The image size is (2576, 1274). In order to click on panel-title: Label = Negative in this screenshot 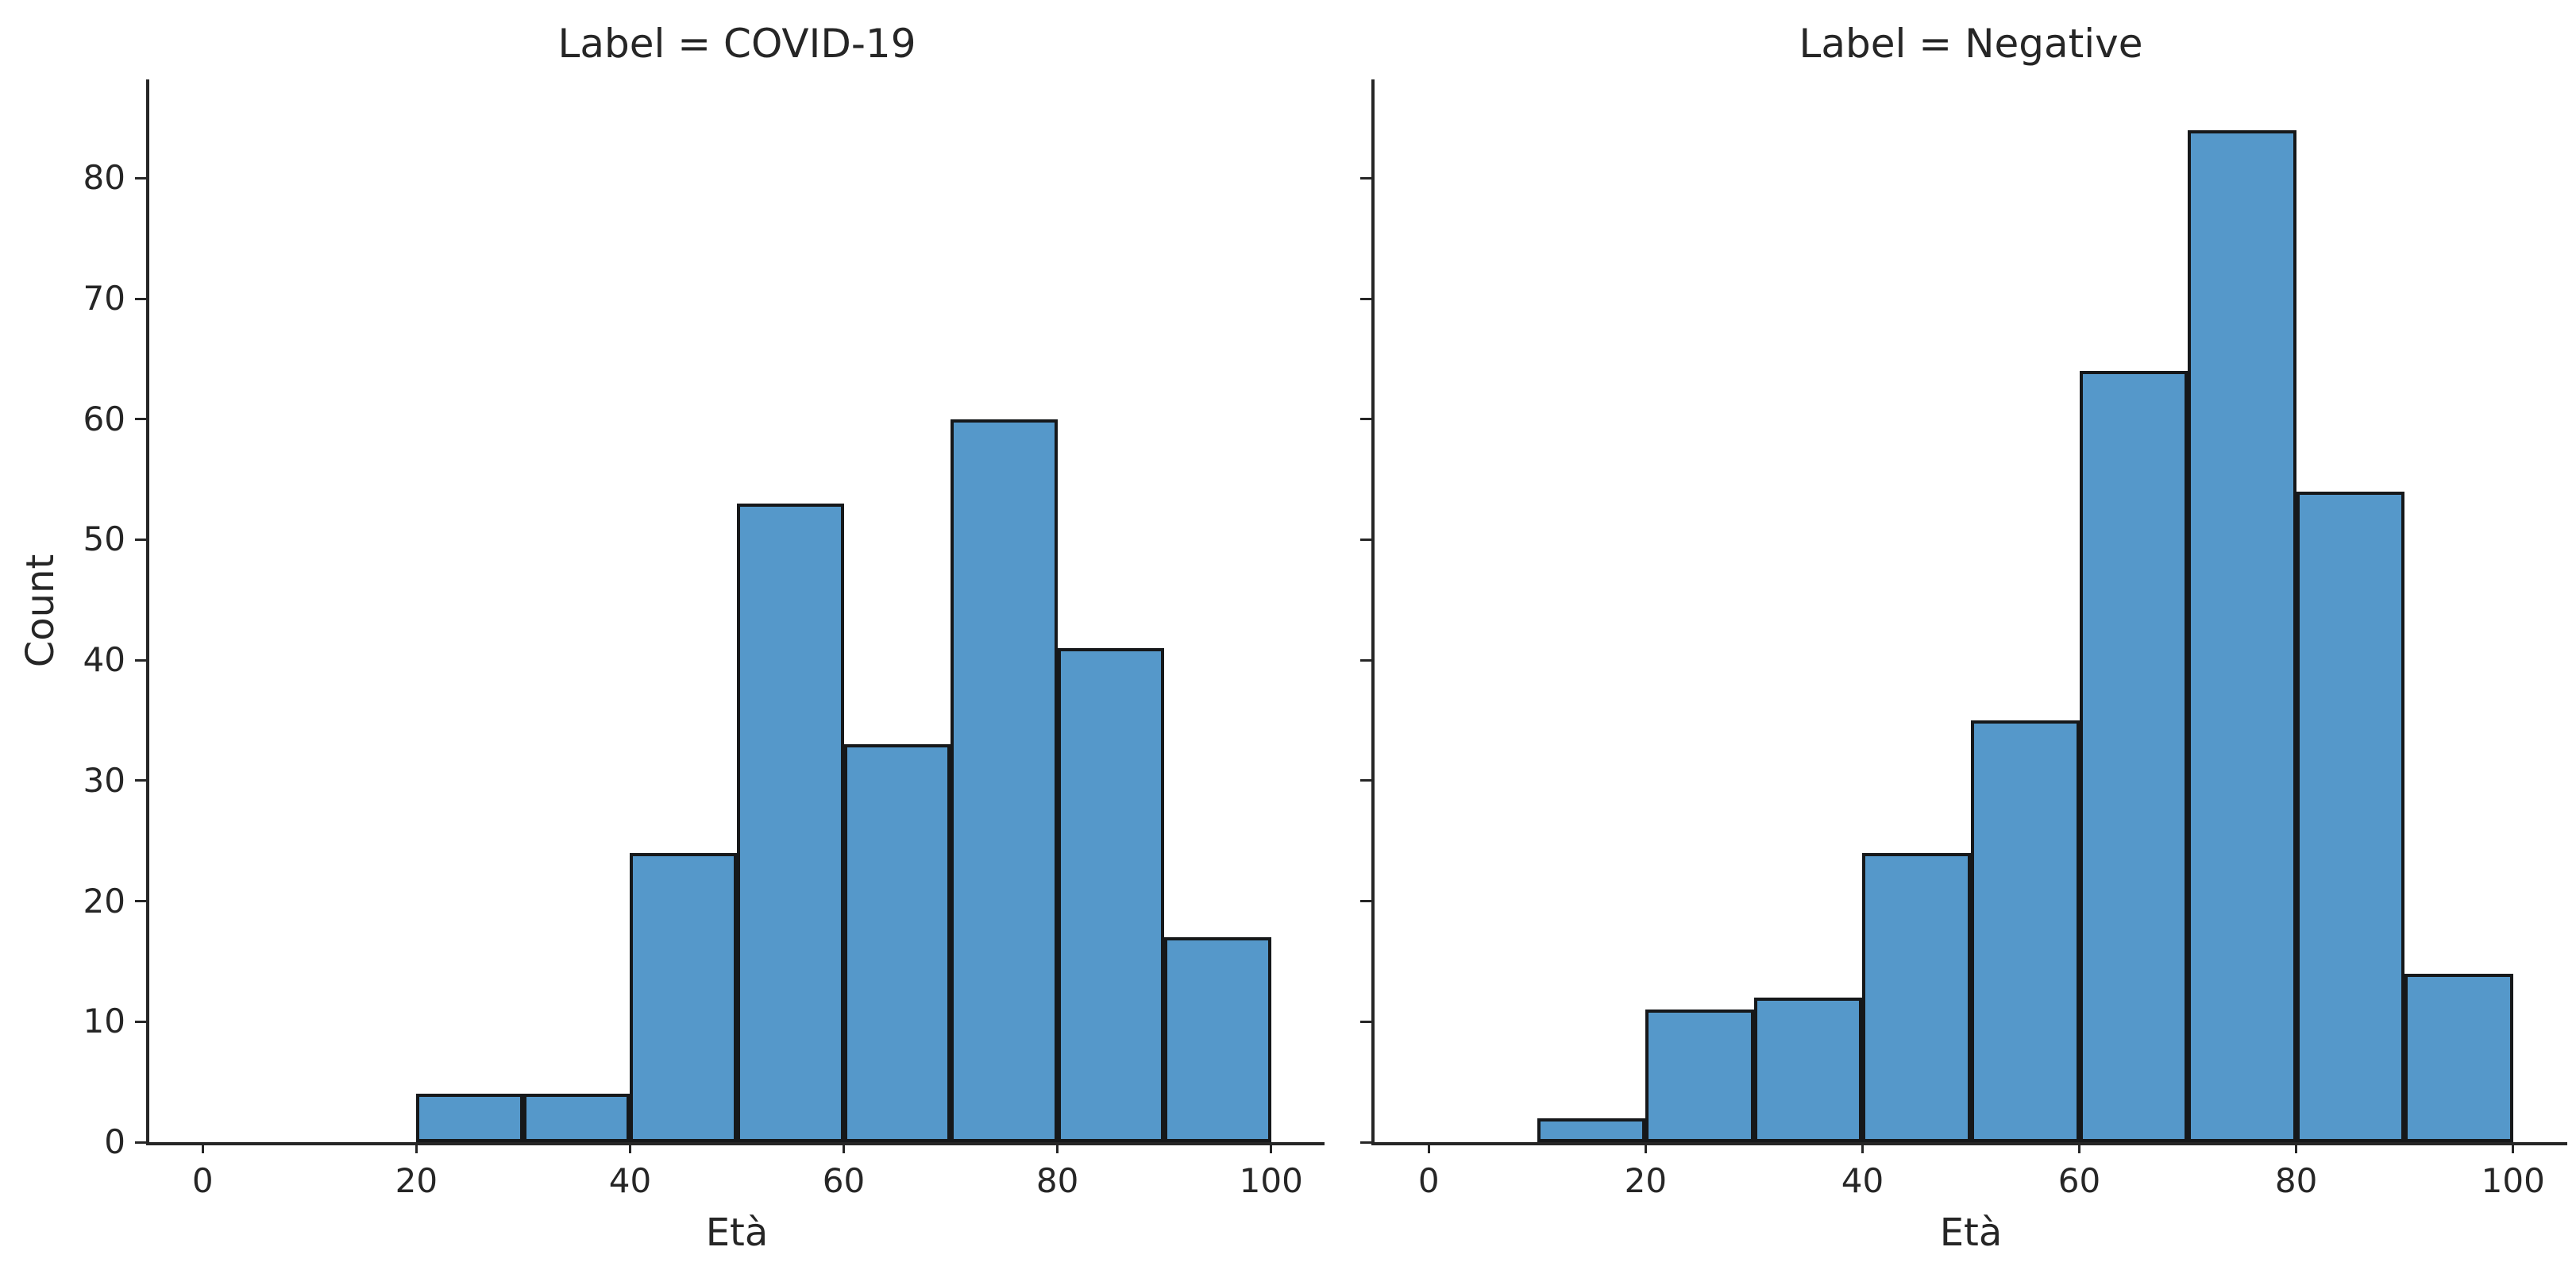, I will do `click(1971, 44)`.